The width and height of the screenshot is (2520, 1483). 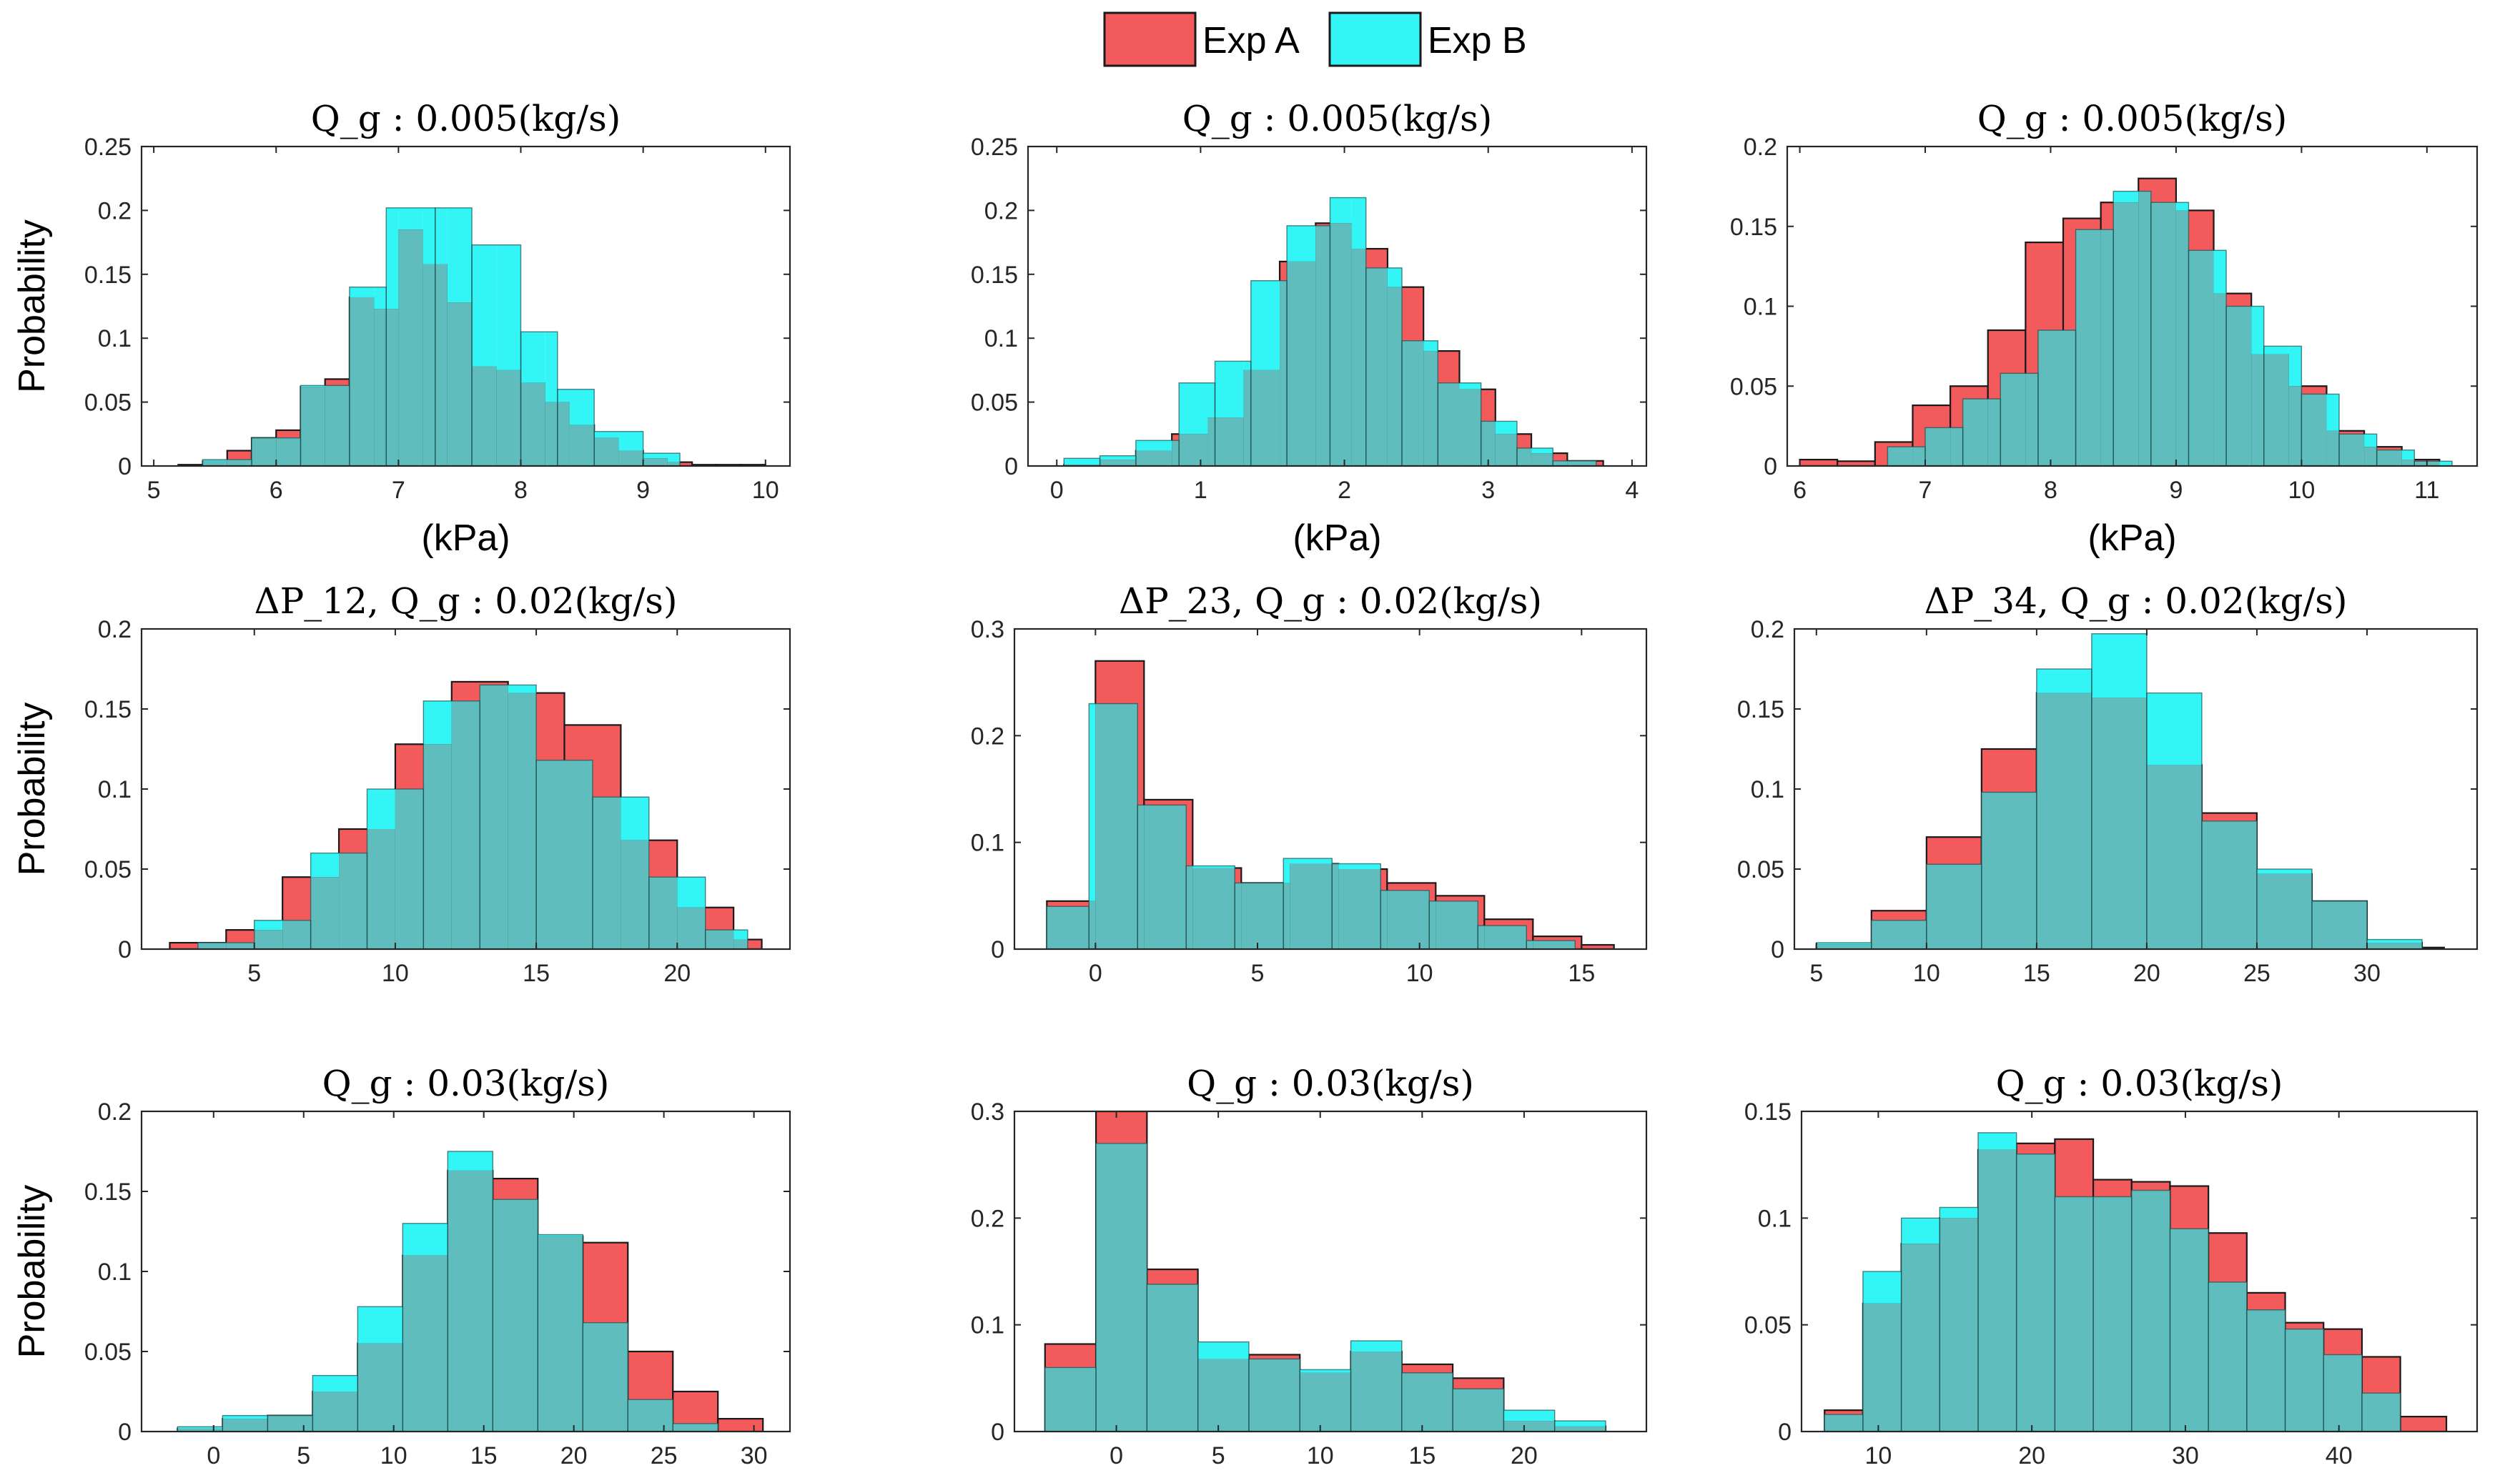 I want to click on x-axis-label: (kPa), so click(x=1337, y=538).